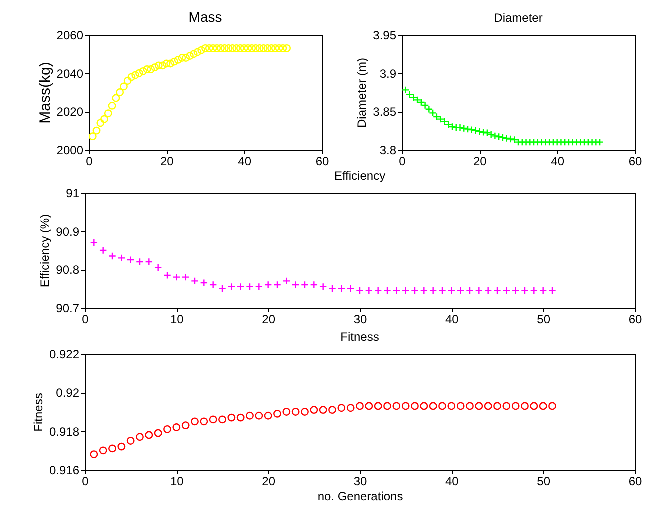  Describe the element at coordinates (70, 112) in the screenshot. I see `y-tick-label: 2020` at that location.